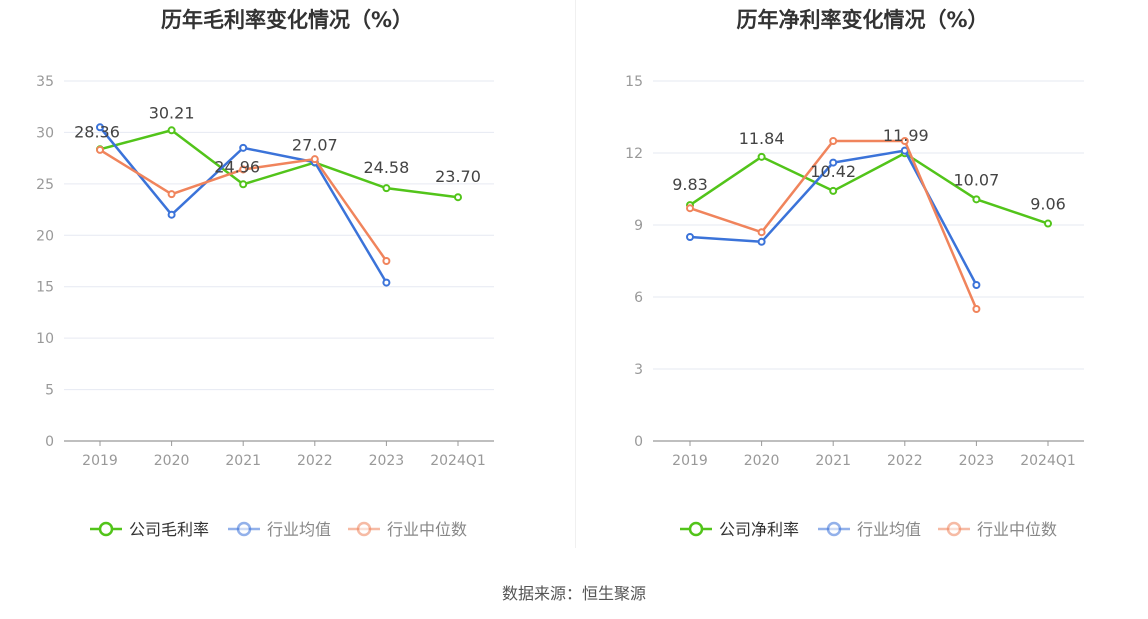 This screenshot has height=619, width=1148. What do you see at coordinates (45, 236) in the screenshot?
I see `y-tick-label: 20` at bounding box center [45, 236].